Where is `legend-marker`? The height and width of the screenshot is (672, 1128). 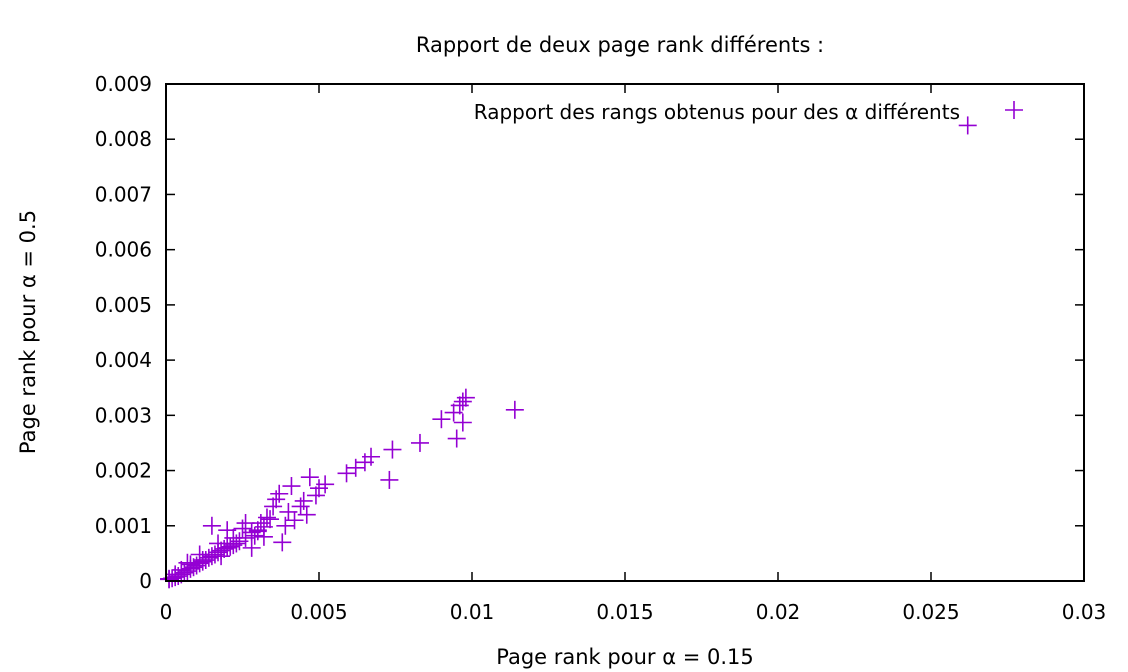 legend-marker is located at coordinates (1014, 110).